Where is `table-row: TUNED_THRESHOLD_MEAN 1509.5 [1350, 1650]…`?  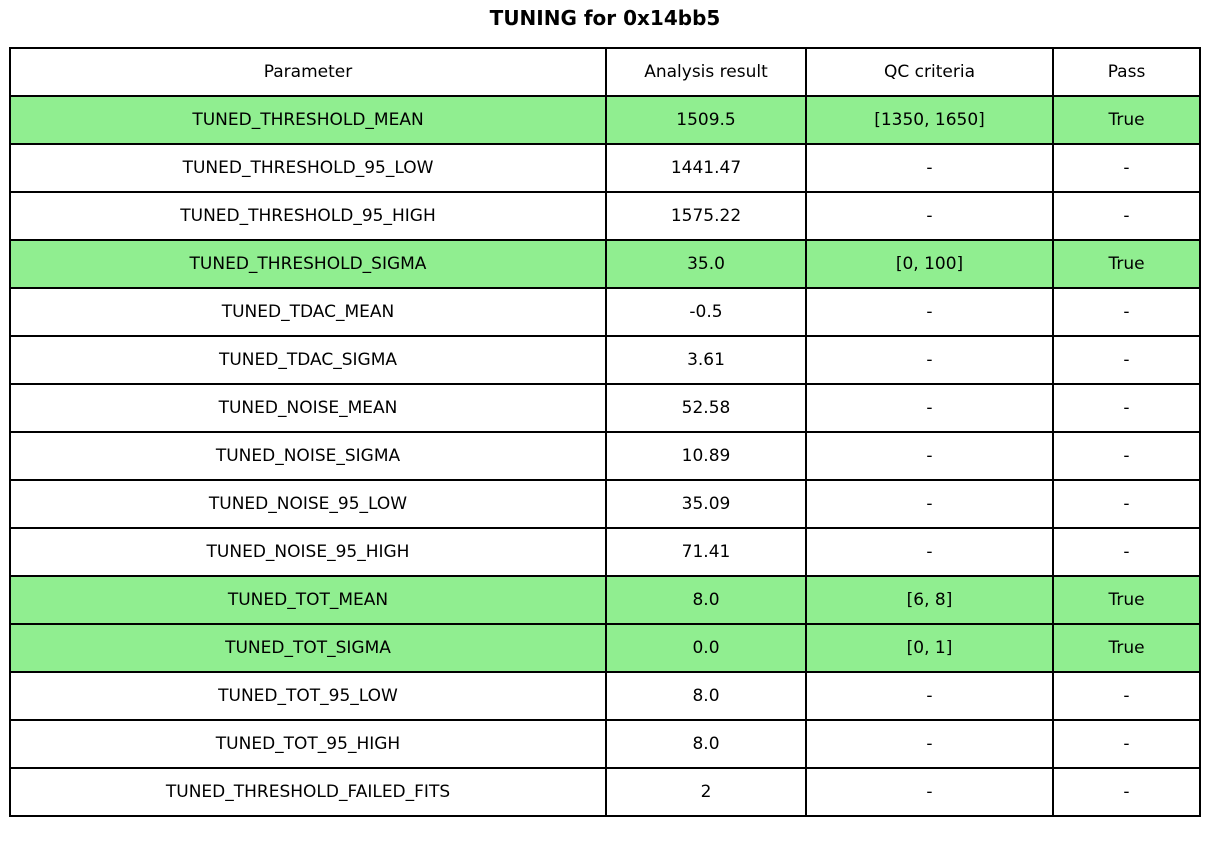 table-row: TUNED_THRESHOLD_MEAN 1509.5 [1350, 1650]… is located at coordinates (605, 120).